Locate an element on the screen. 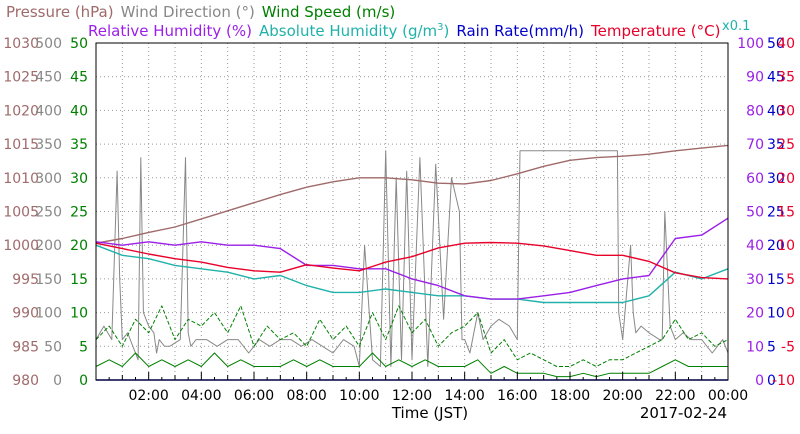 The height and width of the screenshot is (434, 800). y-tick-wind-direction: 250 is located at coordinates (48, 213).